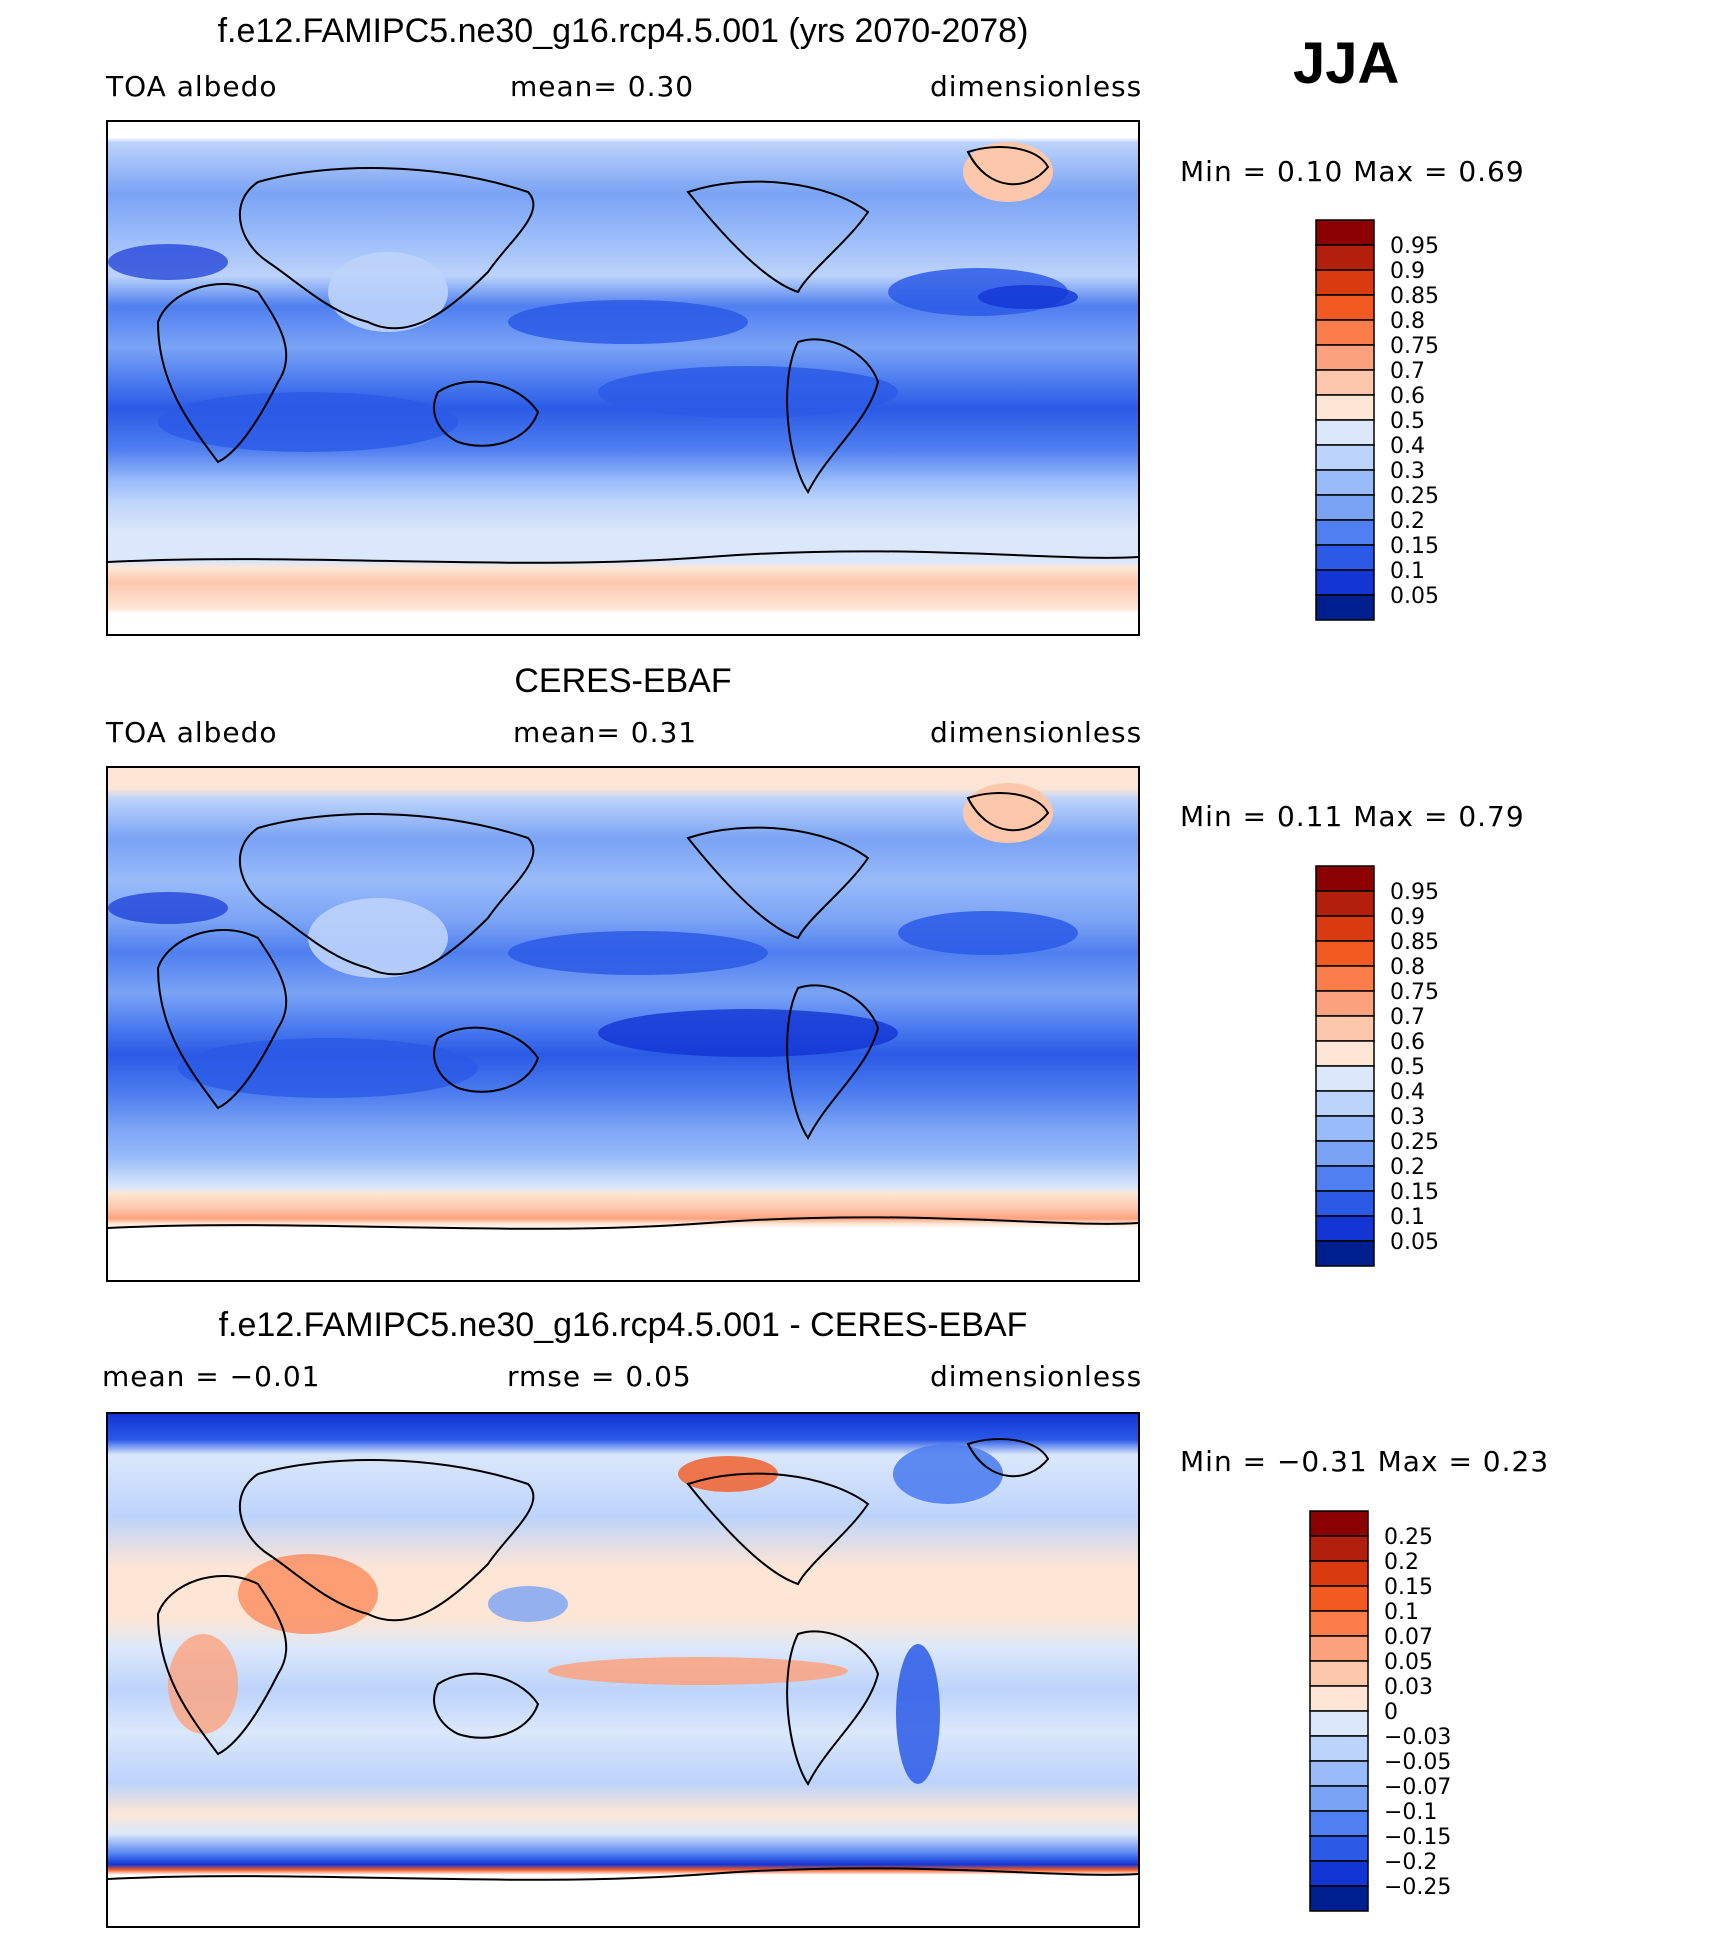 This screenshot has width=1710, height=1952. What do you see at coordinates (1410, 1862) in the screenshot?
I see `colorbar-tick-label: −0.2` at bounding box center [1410, 1862].